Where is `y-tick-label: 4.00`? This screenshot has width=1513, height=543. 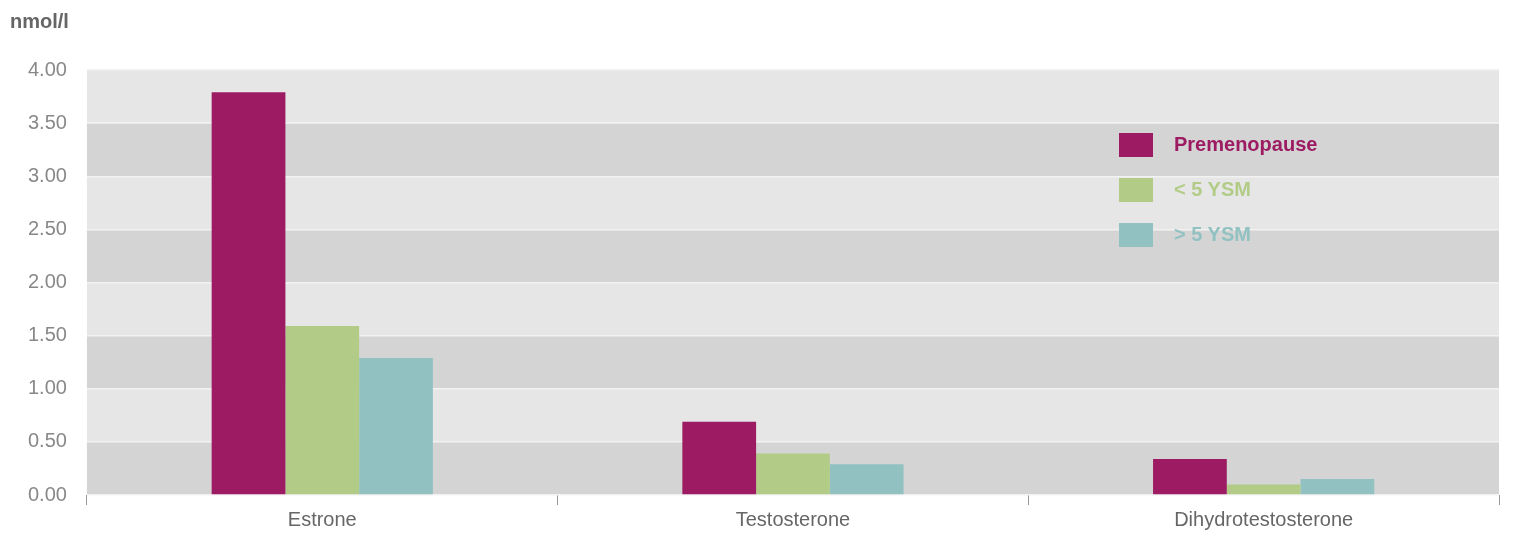
y-tick-label: 4.00 is located at coordinates (47, 68).